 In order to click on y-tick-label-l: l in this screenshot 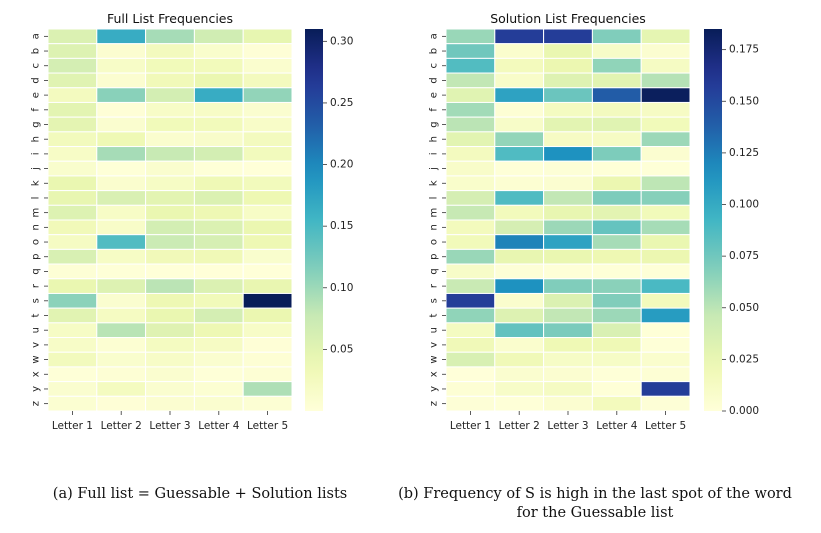, I will do `click(434, 198)`.